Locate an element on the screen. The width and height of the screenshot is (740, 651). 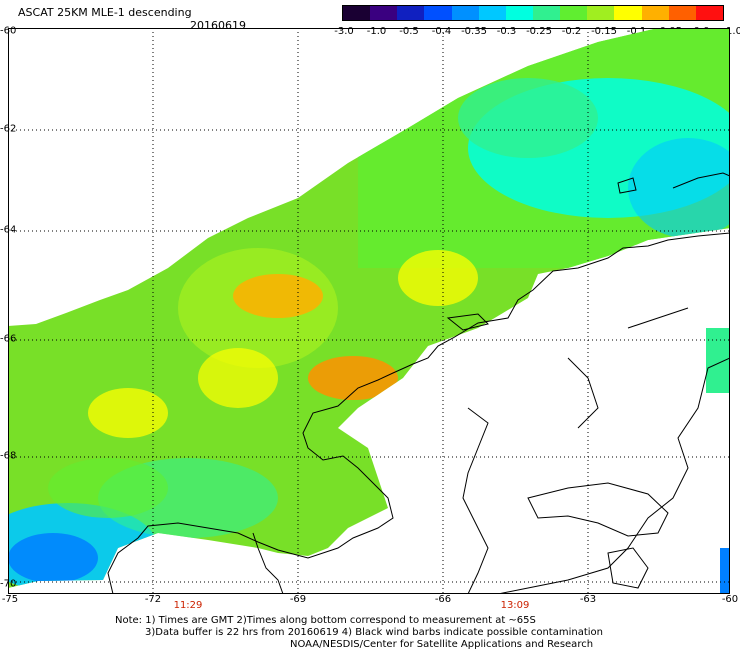
colorbar-label: -0.2 is located at coordinates (571, 31).